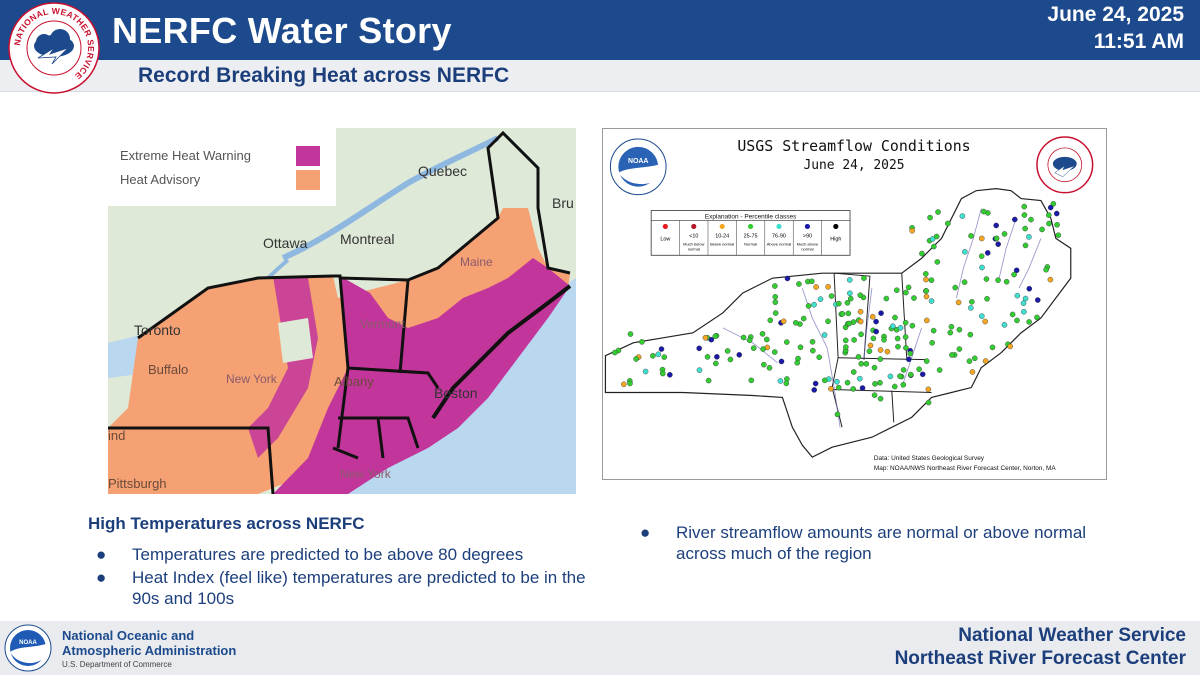 The height and width of the screenshot is (675, 1200). What do you see at coordinates (308, 156) in the screenshot?
I see `legend-swatch-warning` at bounding box center [308, 156].